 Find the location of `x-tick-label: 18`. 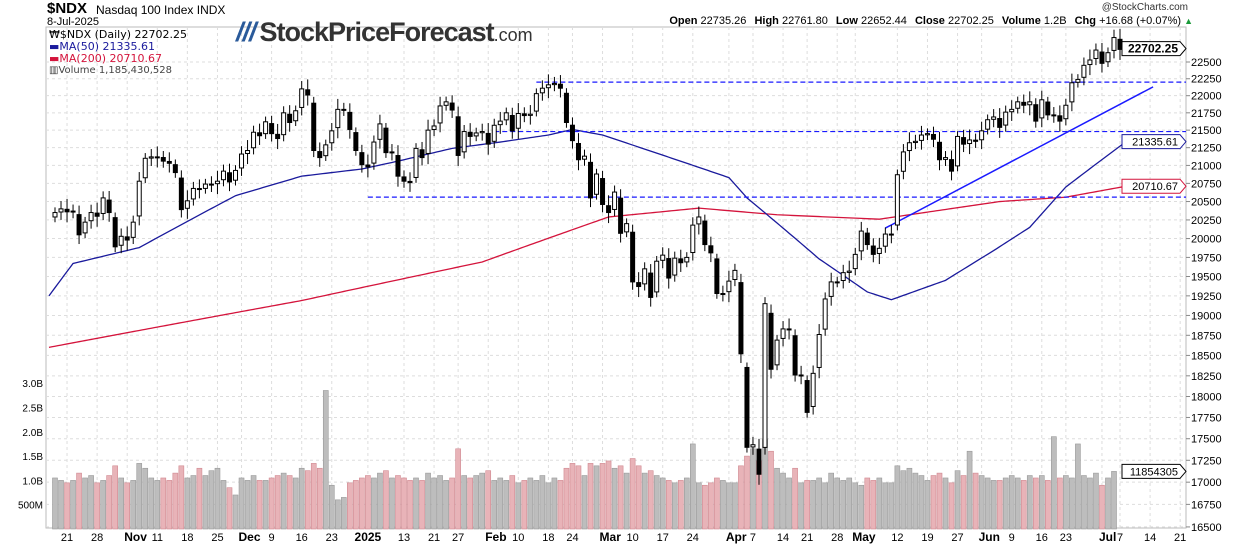

x-tick-label: 18 is located at coordinates (548, 538).